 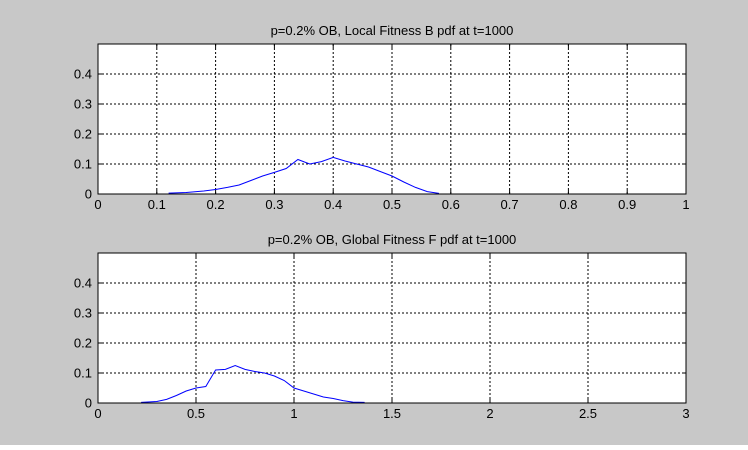 I want to click on chart-title: p=0.2% OB, Local Fitness B pdf at t=1000, so click(x=392, y=30).